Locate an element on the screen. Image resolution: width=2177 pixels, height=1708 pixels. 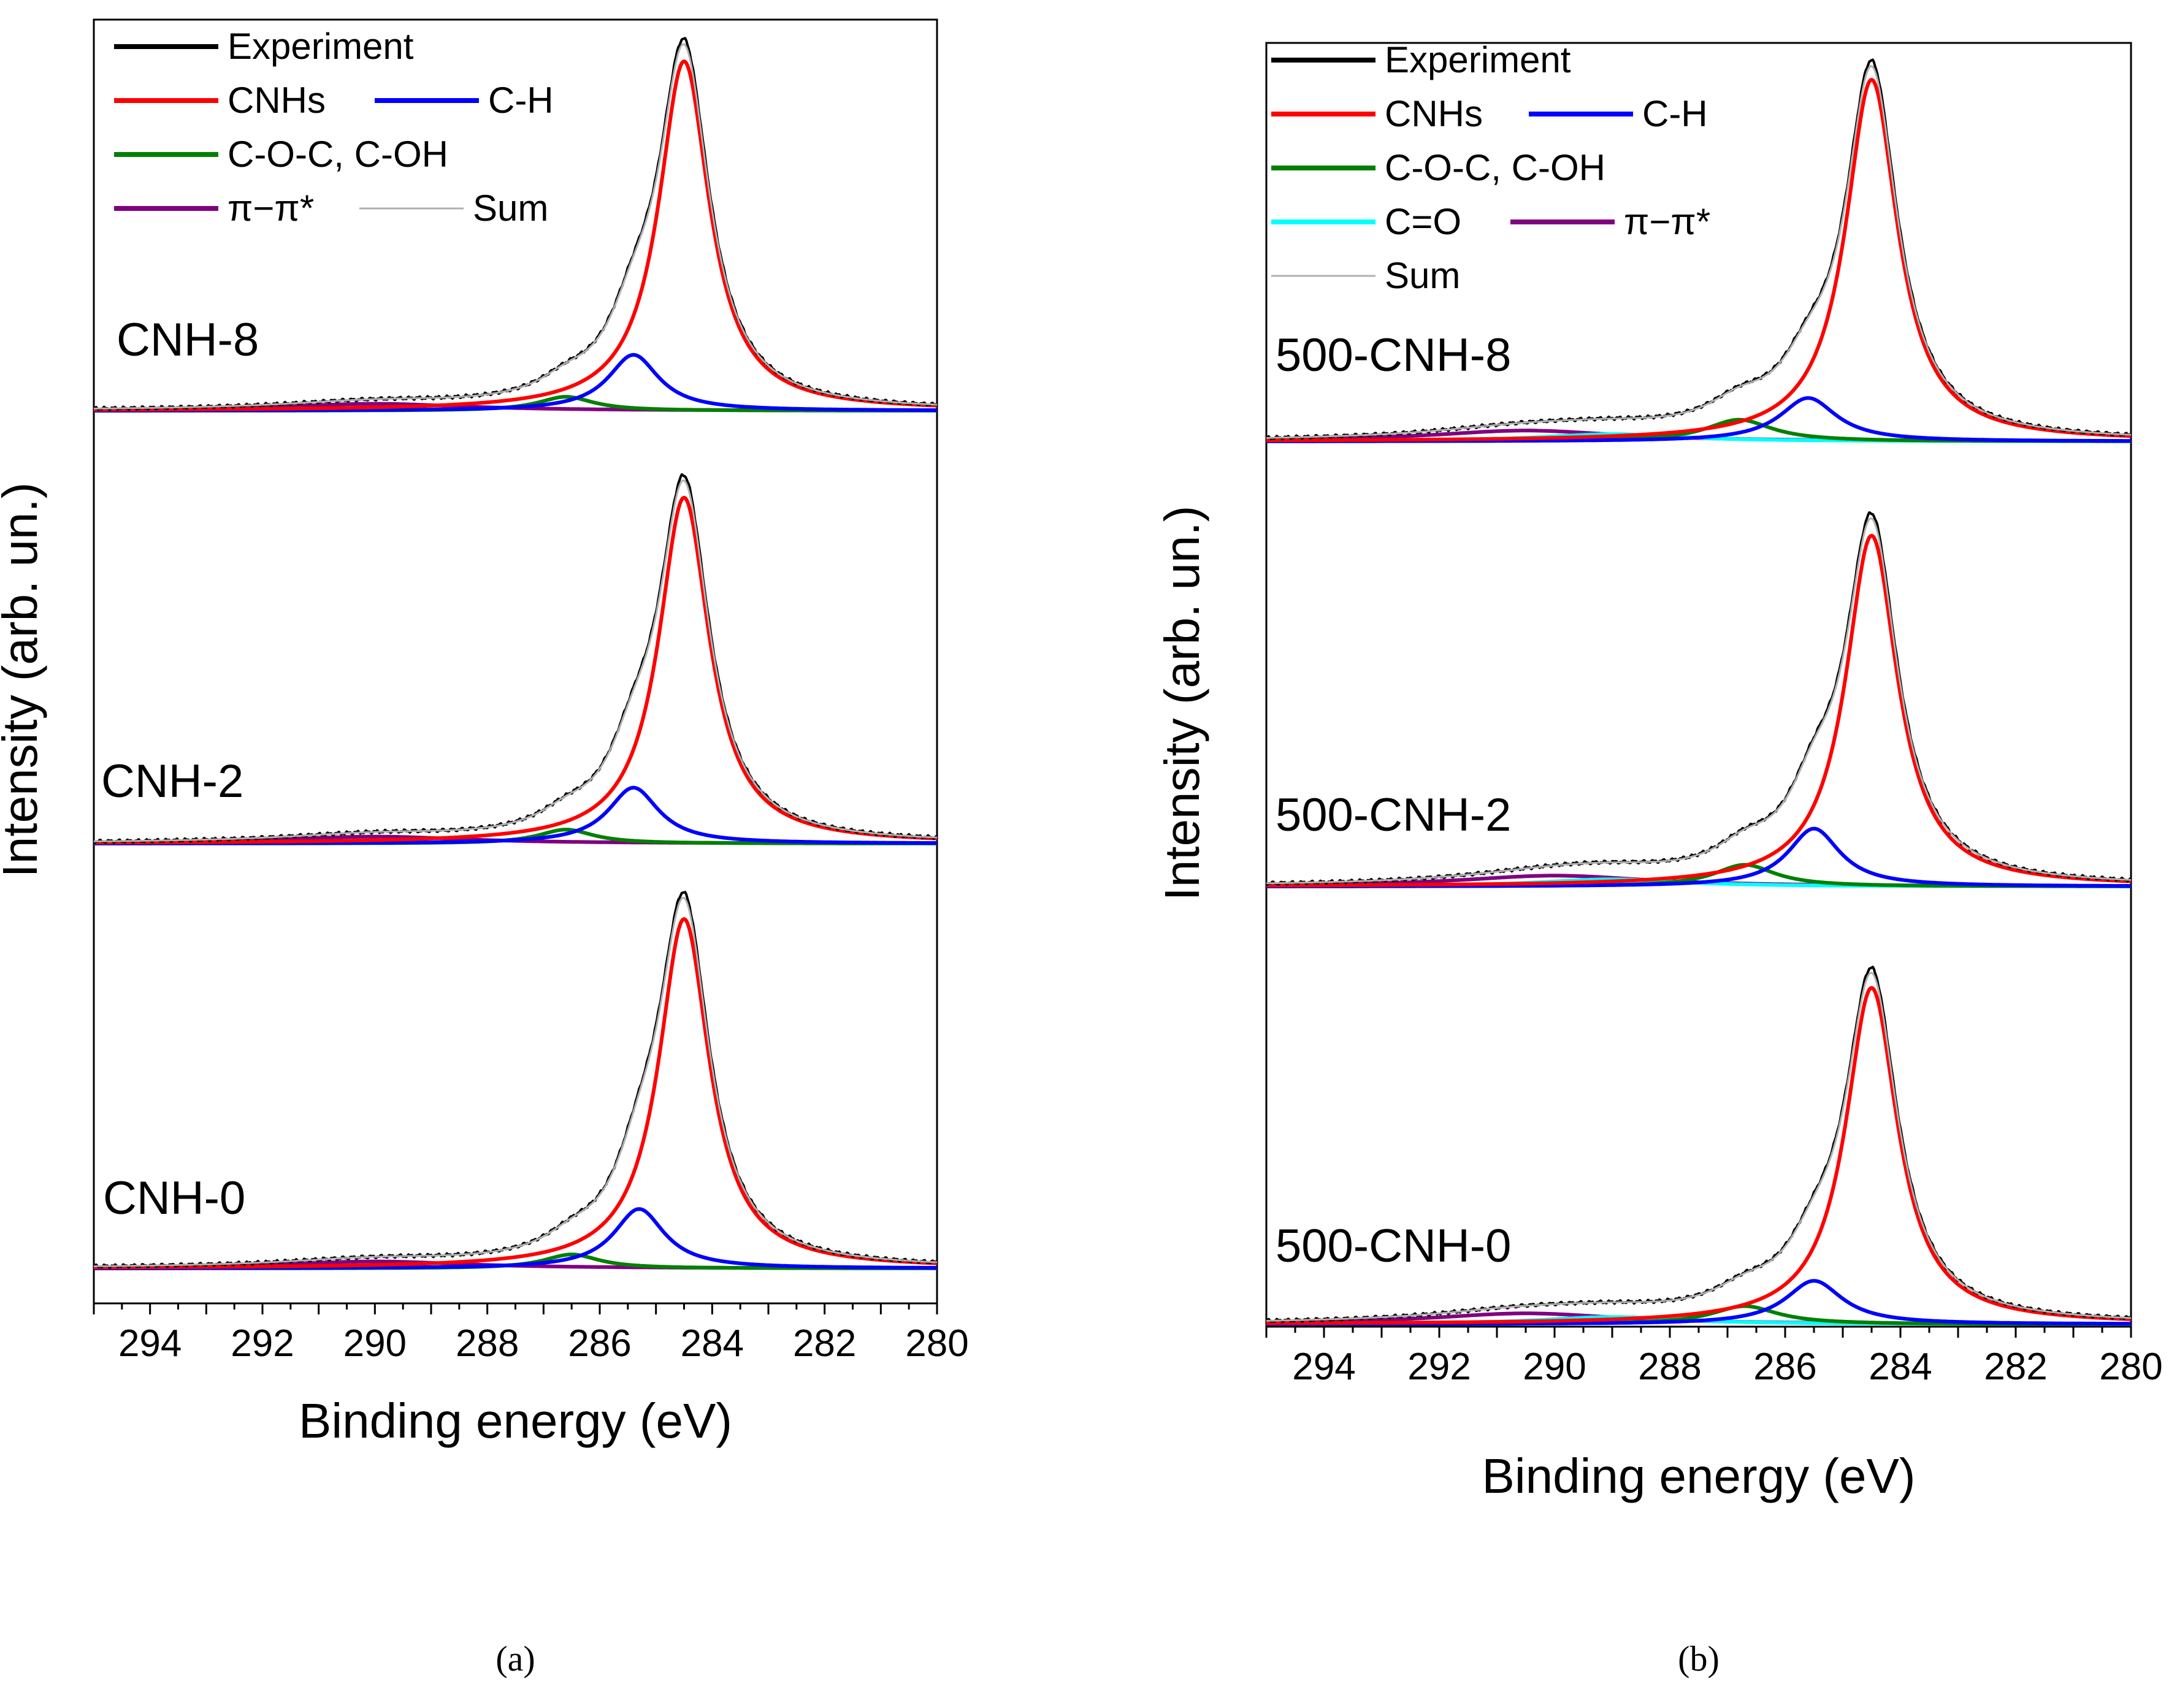
legend: Experiment CNHs C-H C-O-C, C-OH C=O π−π* Sum is located at coordinates (1491, 167).